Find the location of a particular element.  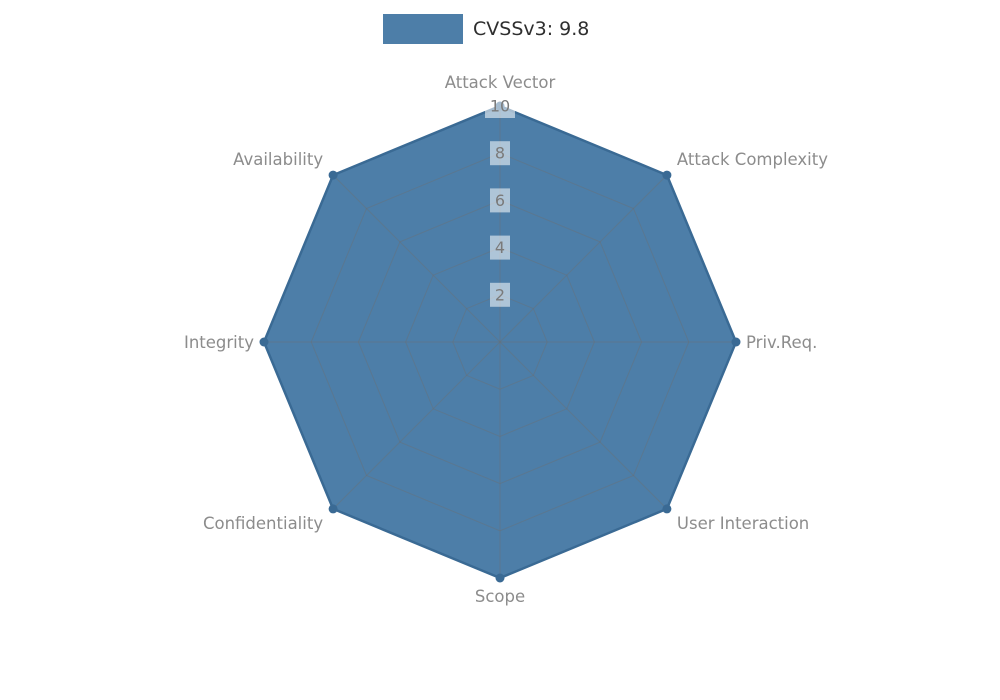

axis-label: Scope is located at coordinates (500, 596).